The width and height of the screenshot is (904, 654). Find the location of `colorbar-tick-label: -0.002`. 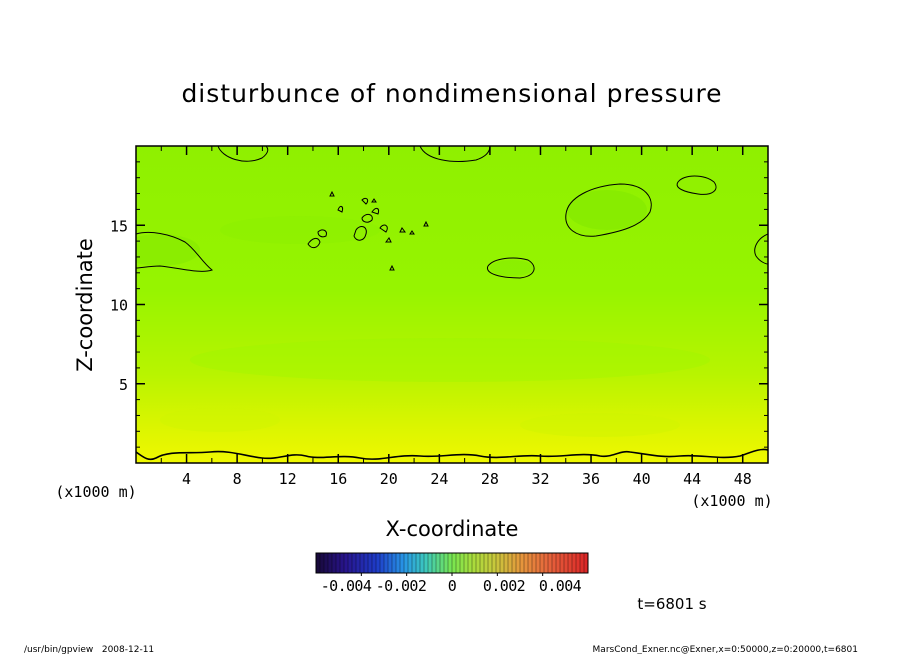

colorbar-tick-label: -0.002 is located at coordinates (401, 586).